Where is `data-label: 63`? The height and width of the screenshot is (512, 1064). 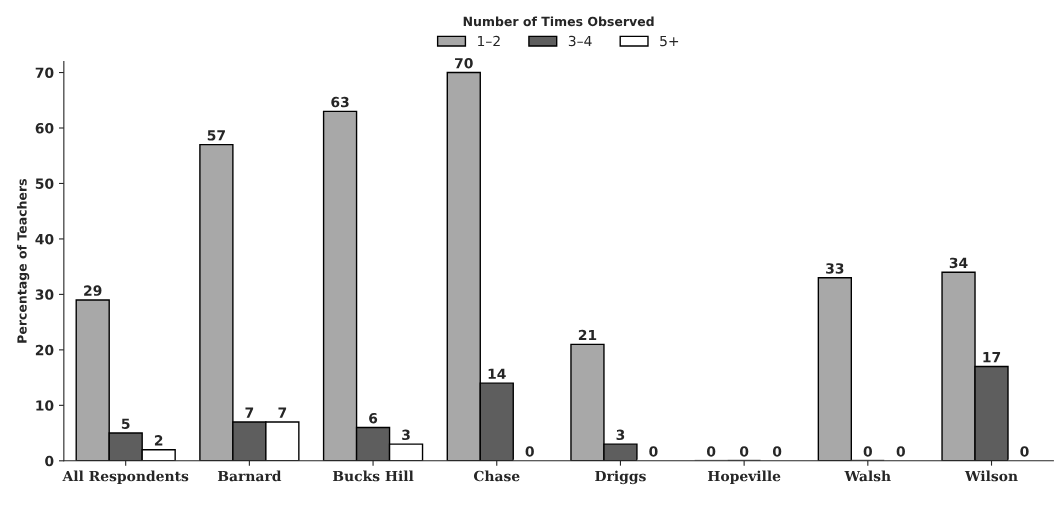 data-label: 63 is located at coordinates (340, 102).